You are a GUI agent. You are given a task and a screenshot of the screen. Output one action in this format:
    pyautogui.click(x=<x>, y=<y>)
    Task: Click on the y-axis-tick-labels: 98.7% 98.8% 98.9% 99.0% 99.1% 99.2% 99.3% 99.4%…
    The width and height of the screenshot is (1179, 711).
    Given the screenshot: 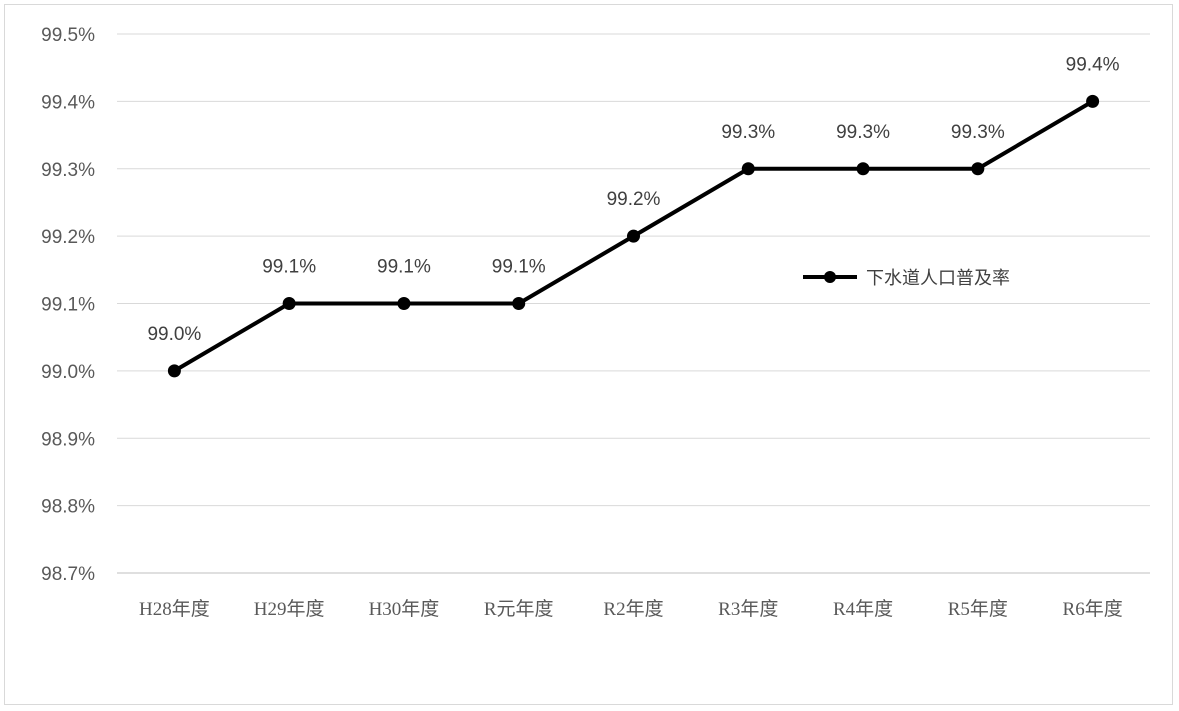 What is the action you would take?
    pyautogui.click(x=68, y=305)
    